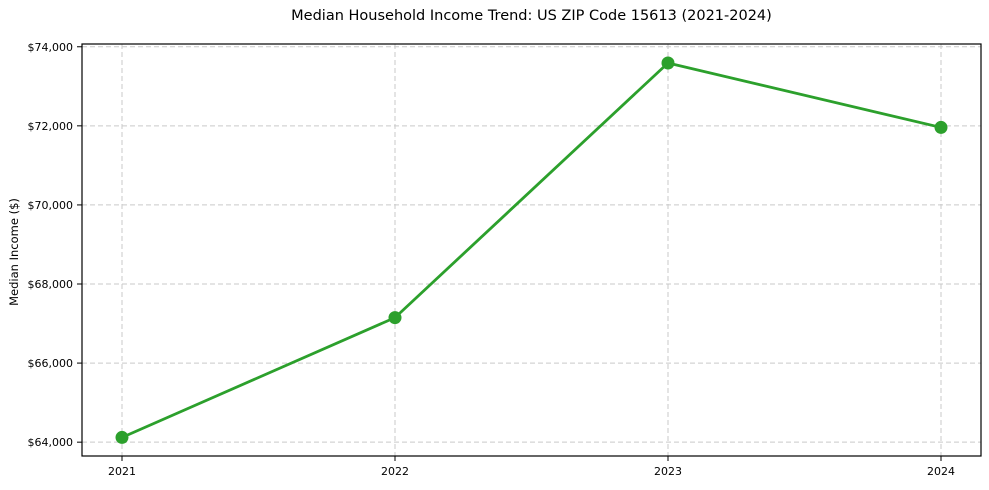 Image resolution: width=989 pixels, height=490 pixels. I want to click on x-tick-label: 2022, so click(395, 471).